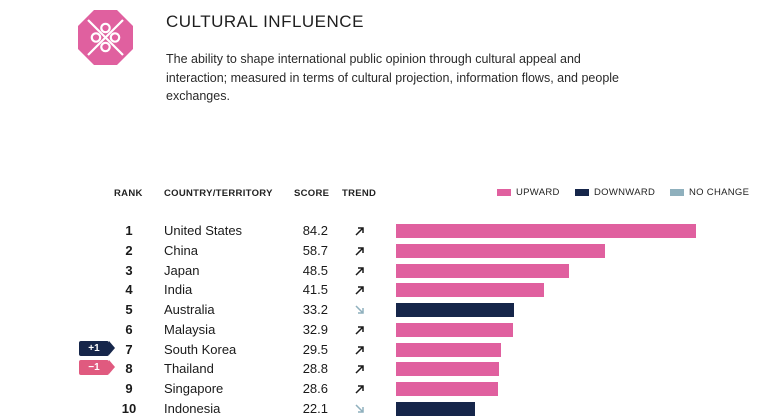 Image resolution: width=765 pixels, height=419 pixels. Describe the element at coordinates (129, 369) in the screenshot. I see `rank-cell: 8` at that location.